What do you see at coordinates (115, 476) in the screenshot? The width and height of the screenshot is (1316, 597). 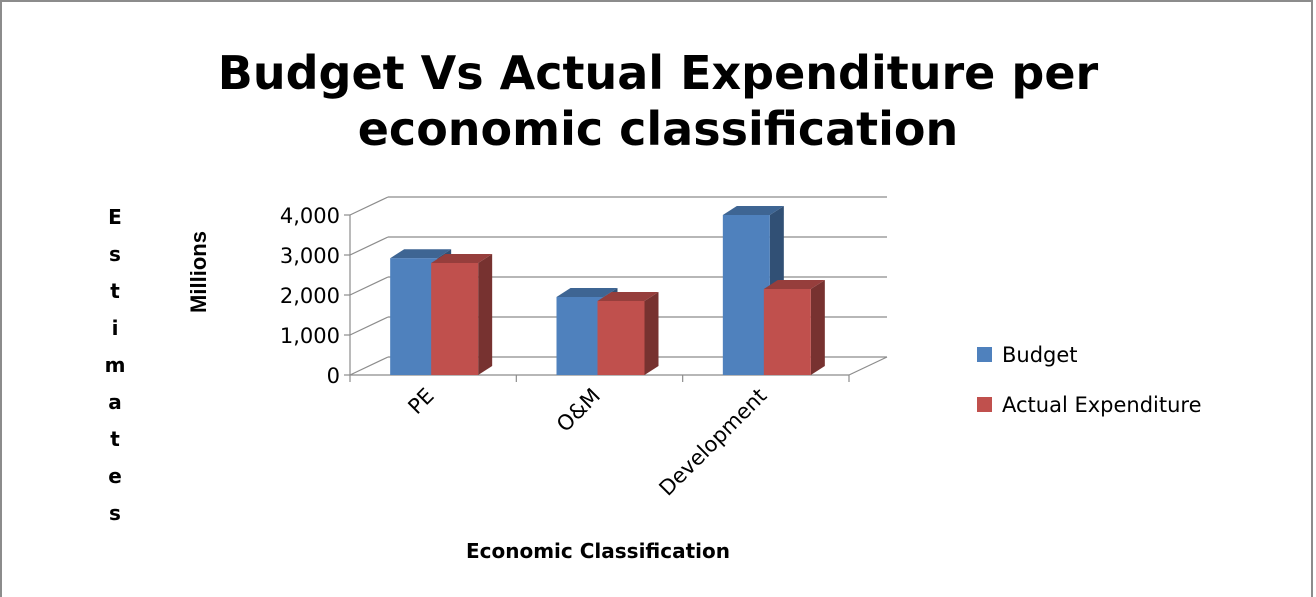 I see `y-axis-title-letter: e` at bounding box center [115, 476].